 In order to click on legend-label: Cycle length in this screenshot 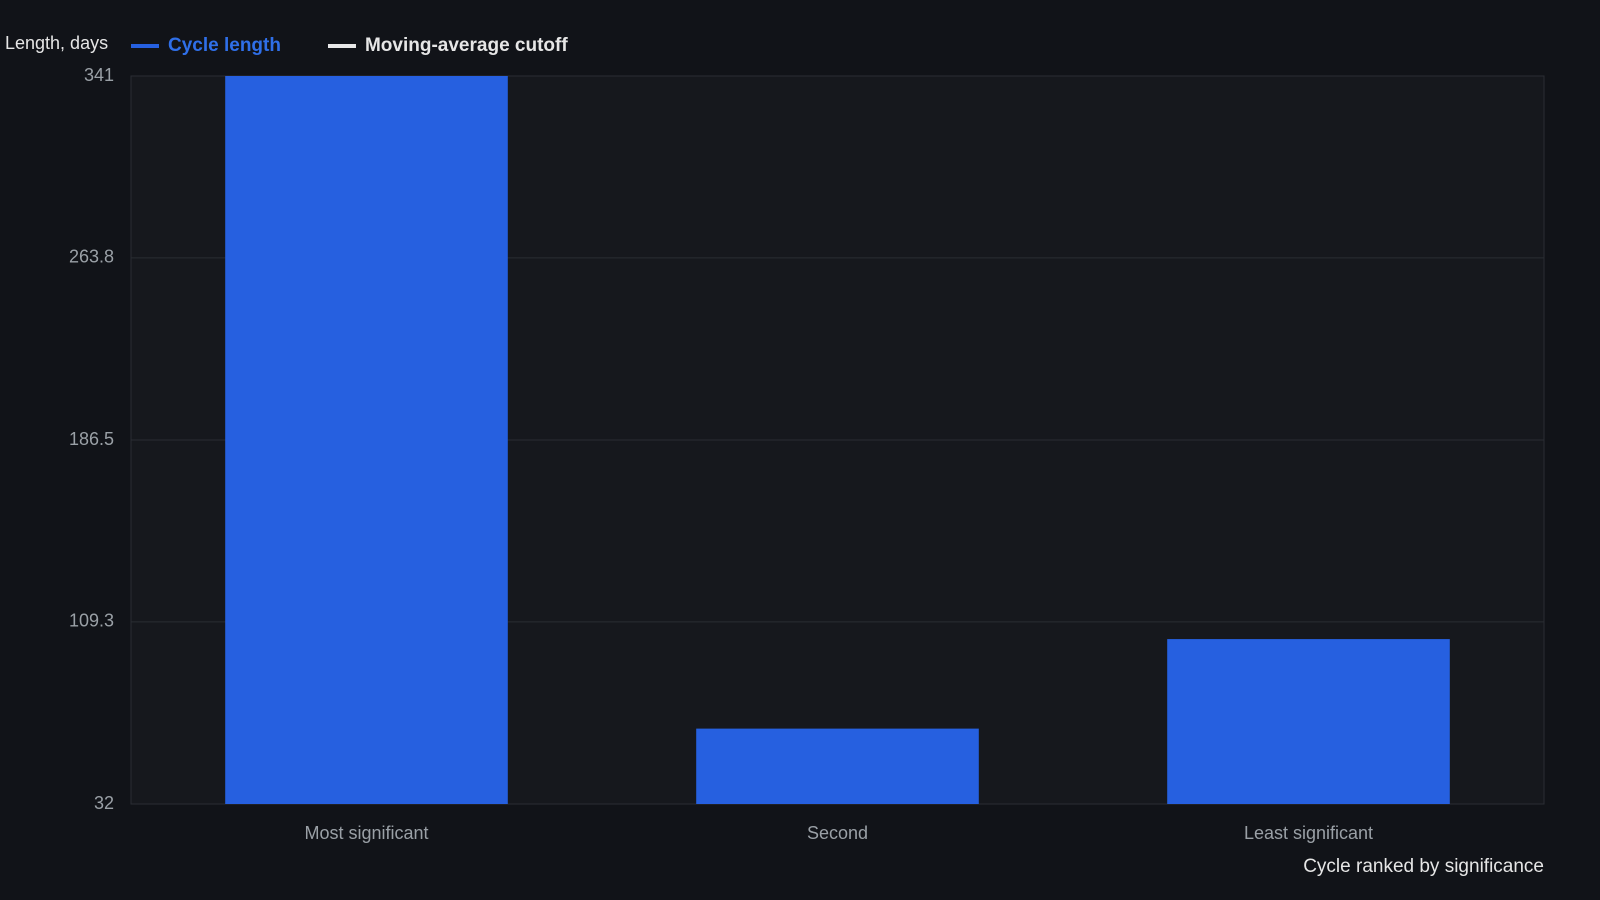, I will do `click(224, 45)`.